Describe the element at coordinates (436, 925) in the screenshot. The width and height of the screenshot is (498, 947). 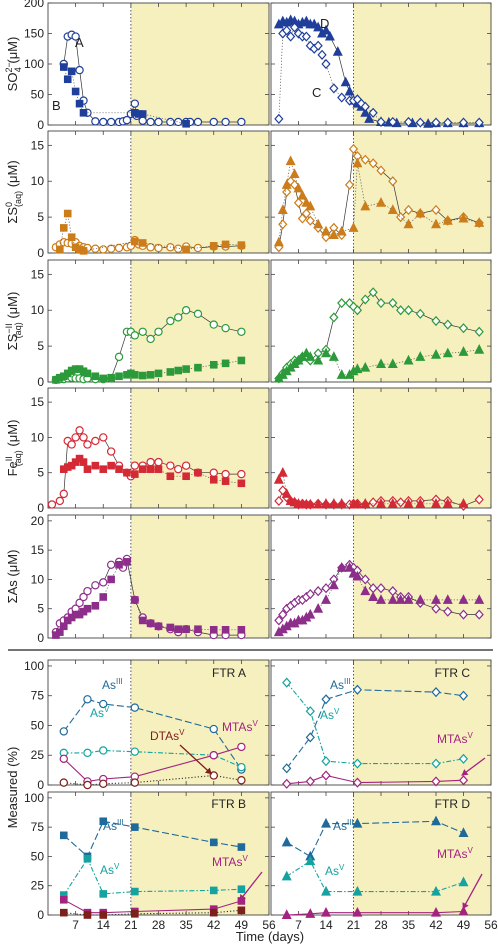
I see `x-tick-label: 42` at that location.